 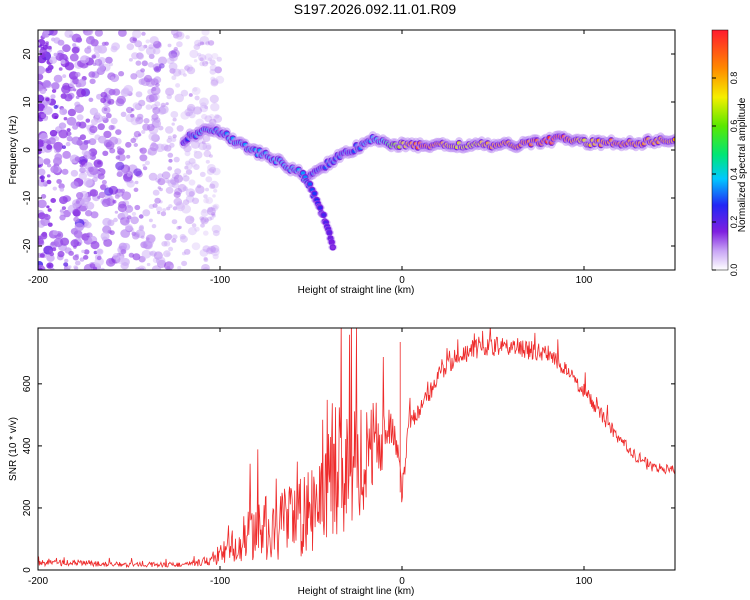 I want to click on colorbar-gradient, so click(x=720, y=150).